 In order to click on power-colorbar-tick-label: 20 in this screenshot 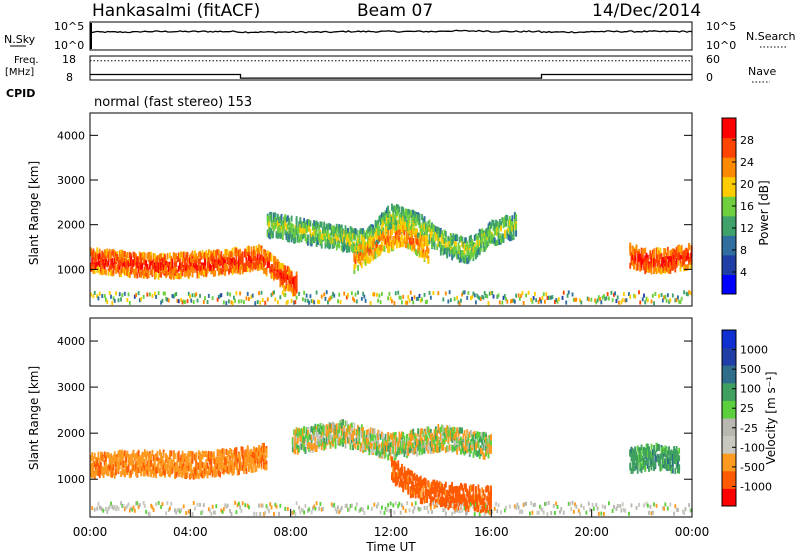, I will do `click(747, 184)`.